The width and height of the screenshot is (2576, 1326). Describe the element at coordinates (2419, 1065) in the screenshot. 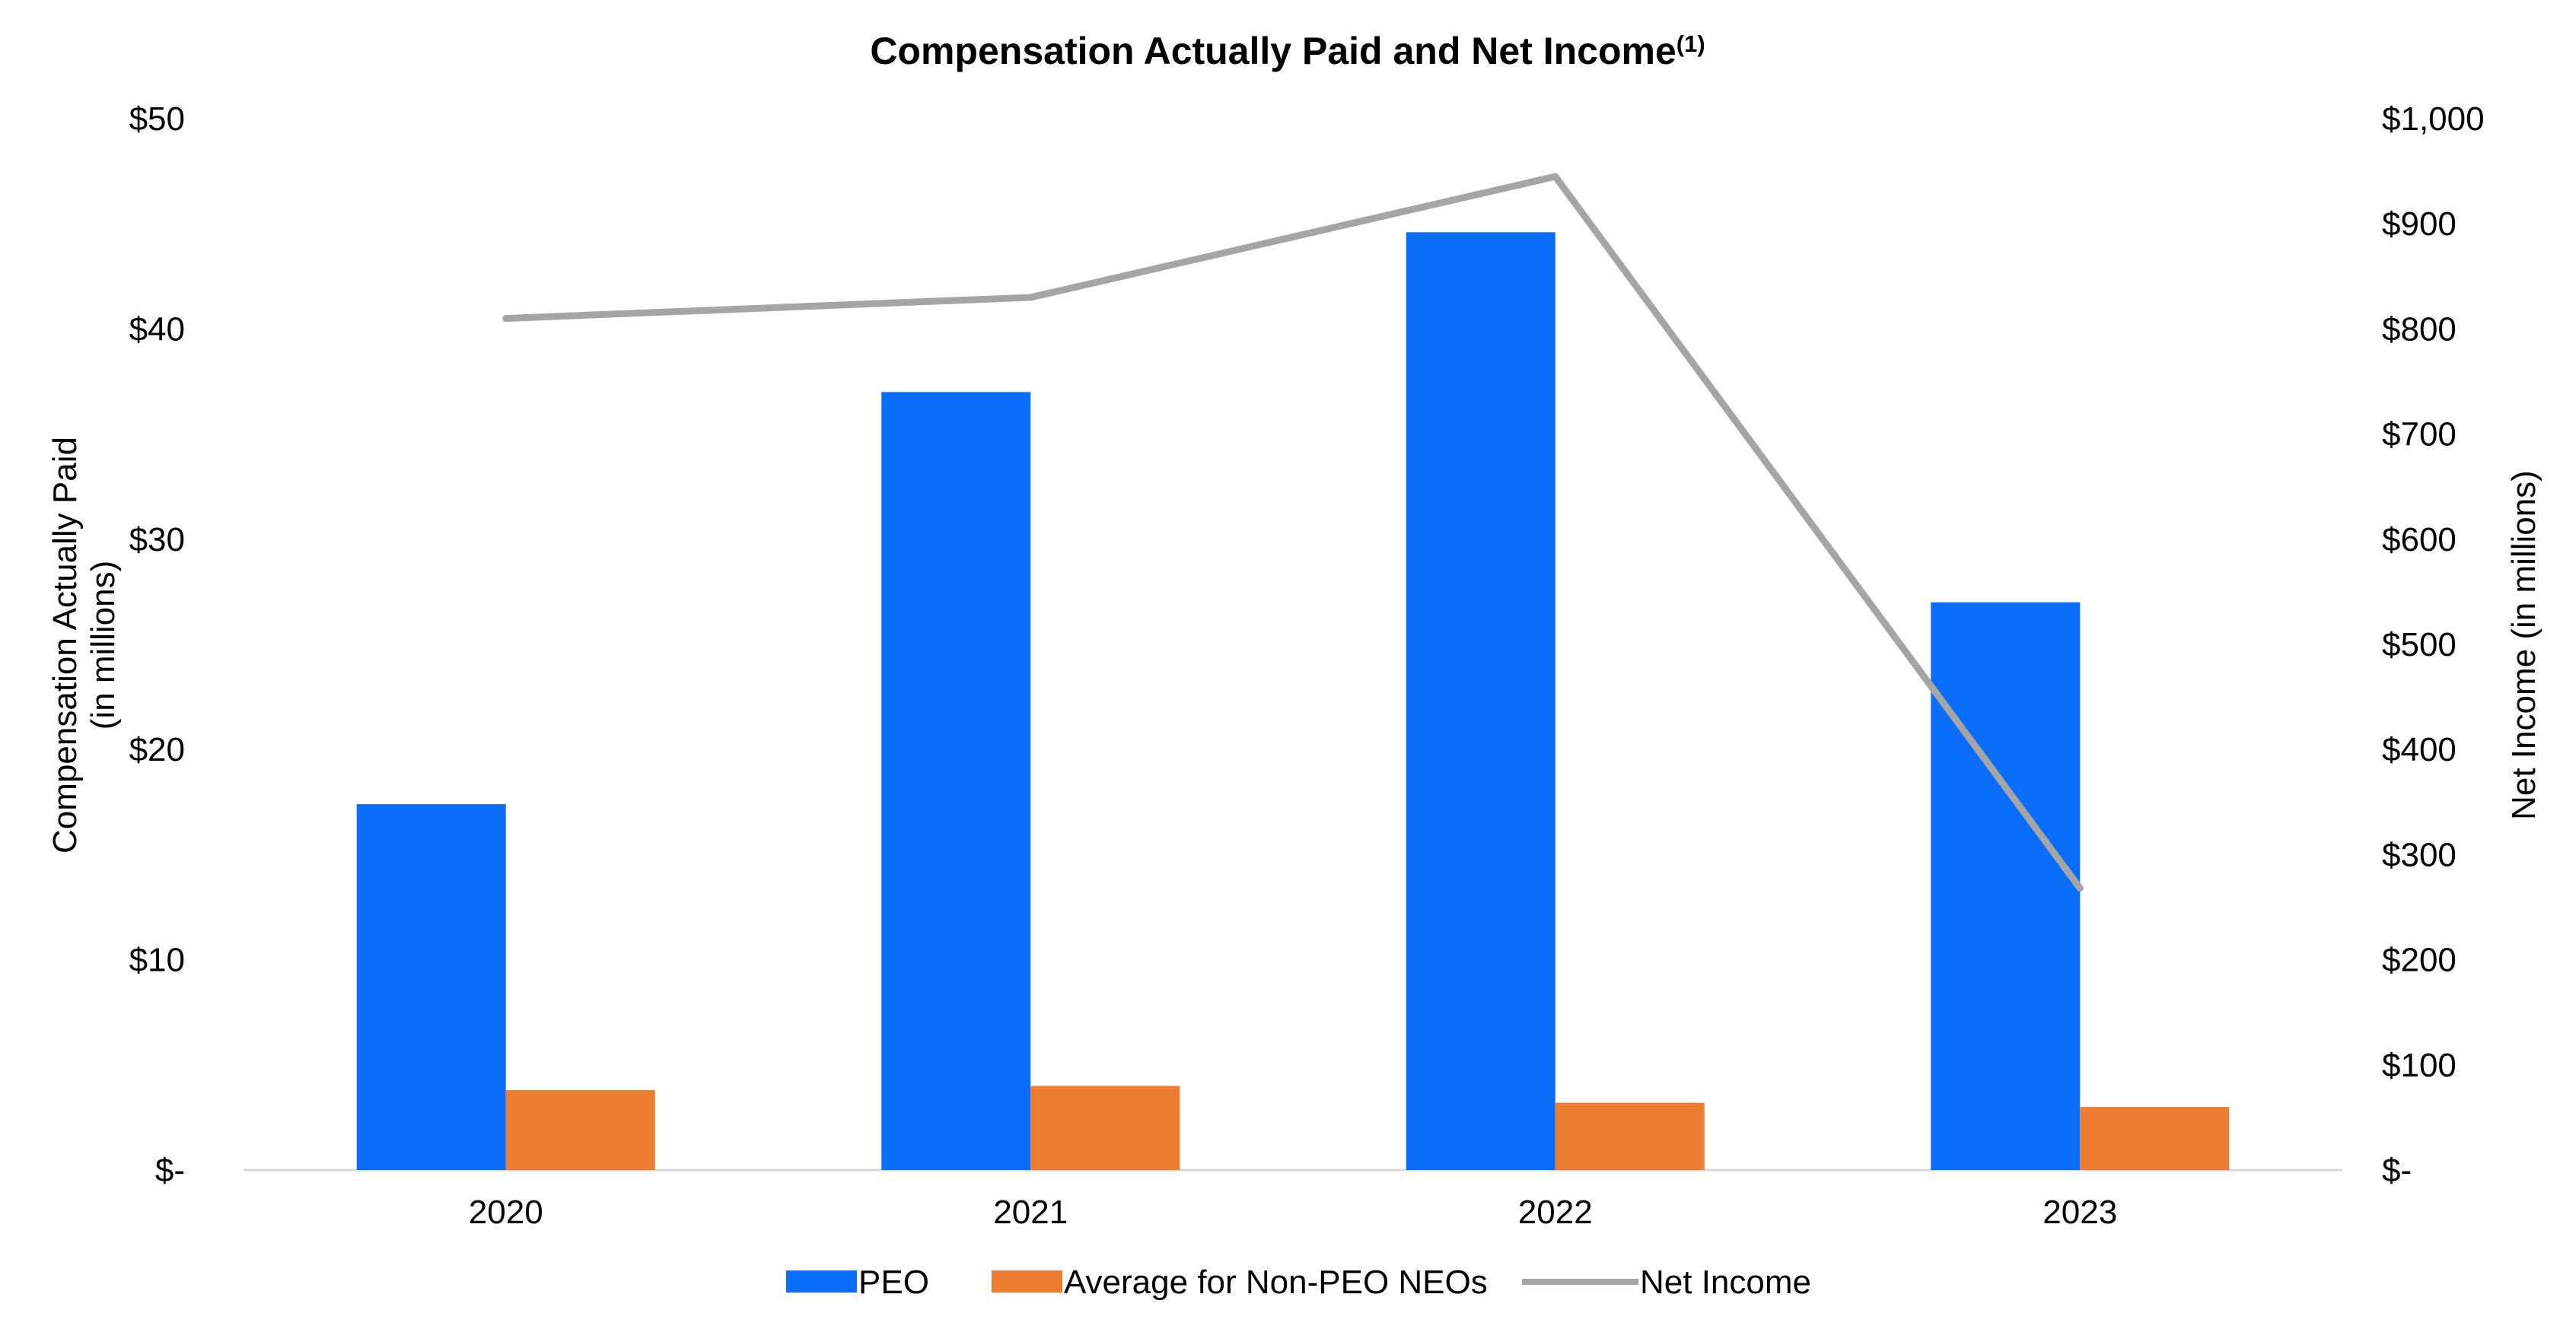

I see `right-axis-tick-label: $100` at that location.